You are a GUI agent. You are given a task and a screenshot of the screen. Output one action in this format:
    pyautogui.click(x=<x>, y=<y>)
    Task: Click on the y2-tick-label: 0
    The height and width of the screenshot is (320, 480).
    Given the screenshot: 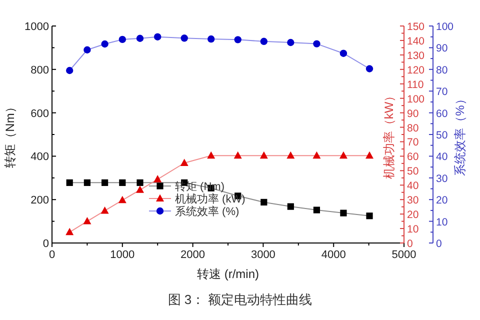 What is the action you would take?
    pyautogui.click(x=410, y=244)
    